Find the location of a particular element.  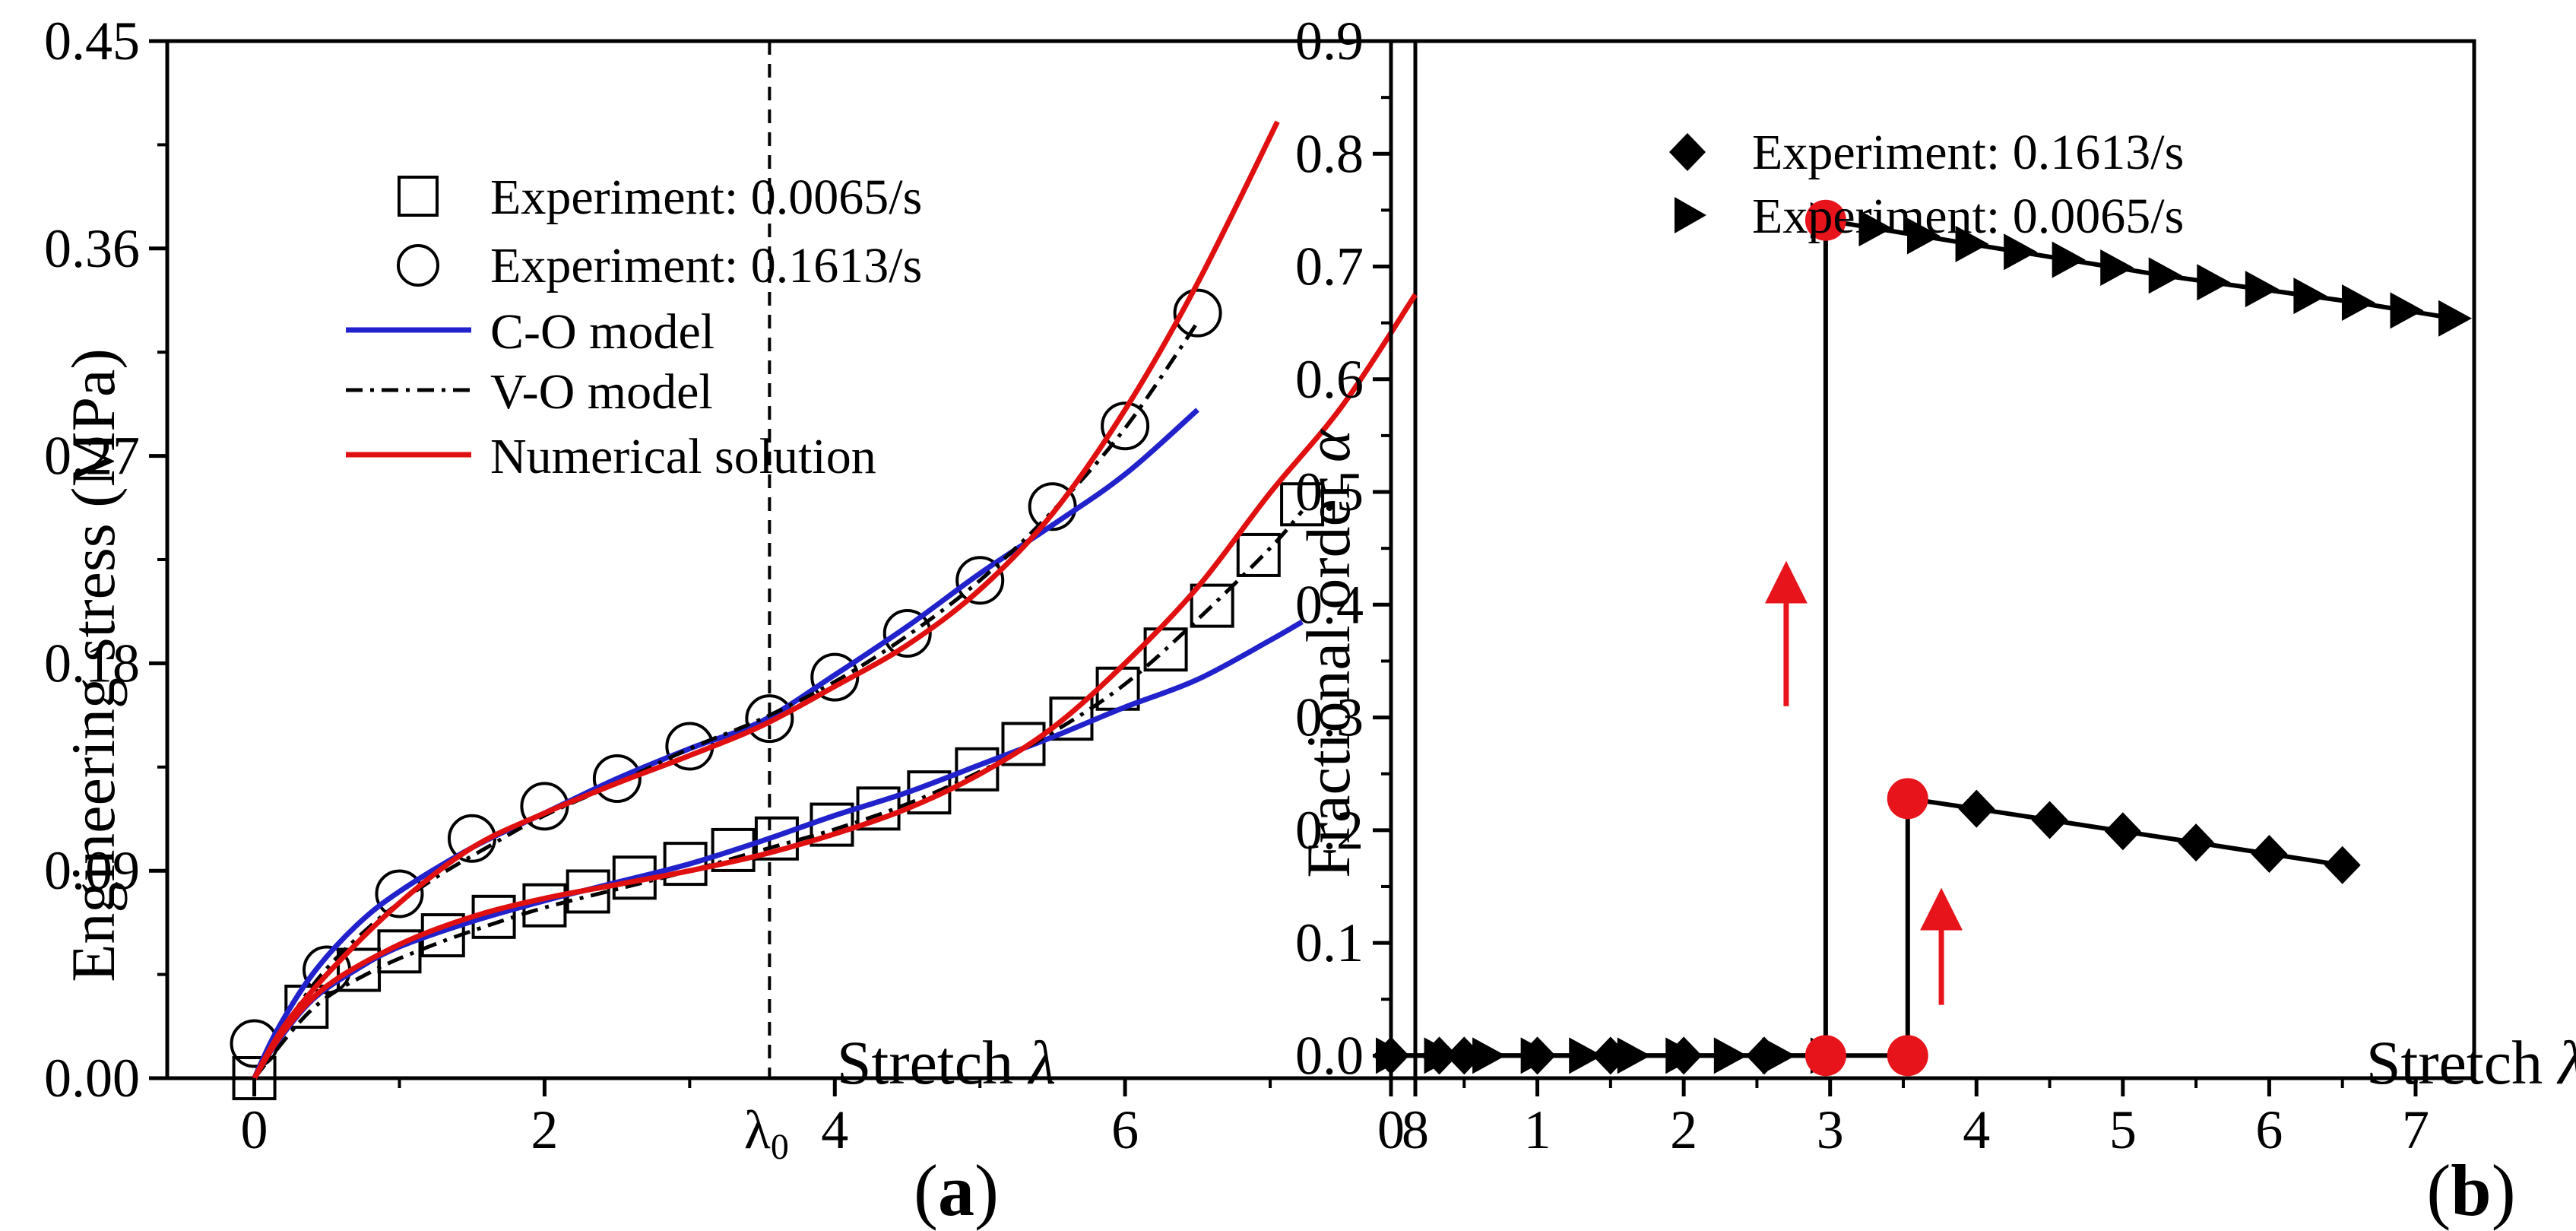

x-axis-label-b: Stretch λ is located at coordinates (2471, 1062).